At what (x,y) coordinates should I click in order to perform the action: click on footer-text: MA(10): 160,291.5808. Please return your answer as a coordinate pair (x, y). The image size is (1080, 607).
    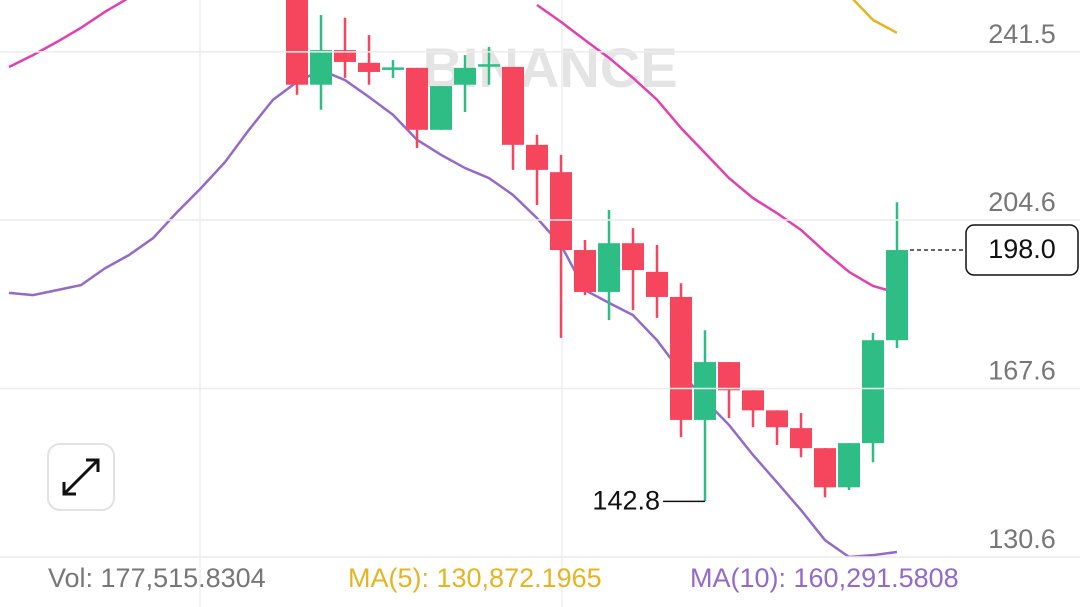
    Looking at the image, I should click on (824, 578).